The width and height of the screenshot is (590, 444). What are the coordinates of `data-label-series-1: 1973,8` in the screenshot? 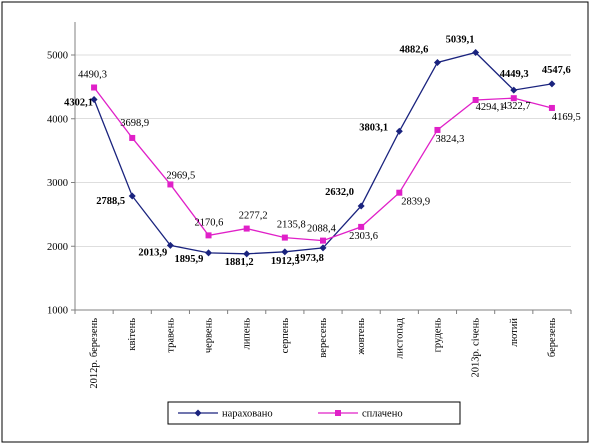 It's located at (309, 258).